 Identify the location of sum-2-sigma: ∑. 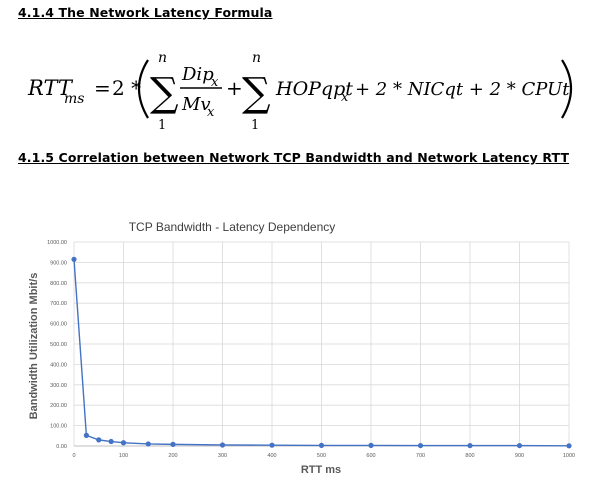
(256, 93).